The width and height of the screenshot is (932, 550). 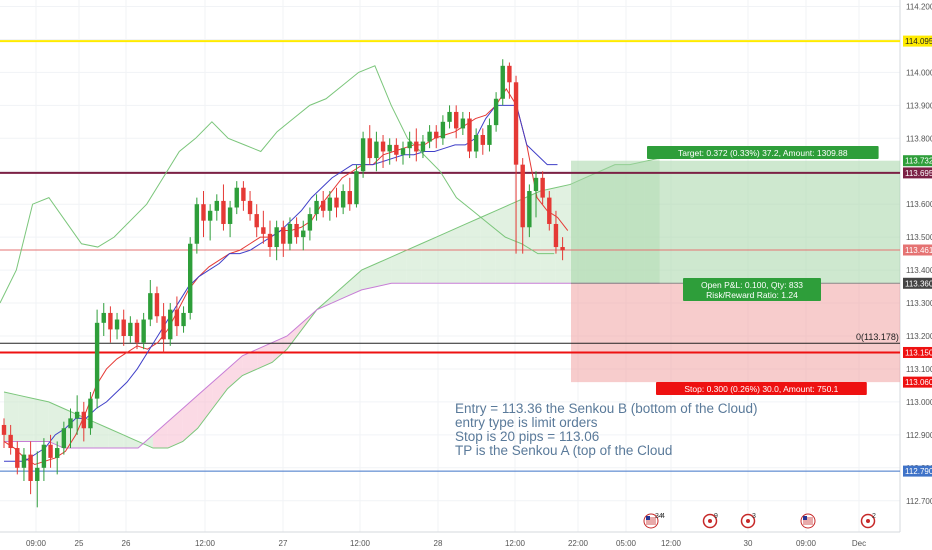 What do you see at coordinates (859, 543) in the screenshot?
I see `x-tick-label: Dec` at bounding box center [859, 543].